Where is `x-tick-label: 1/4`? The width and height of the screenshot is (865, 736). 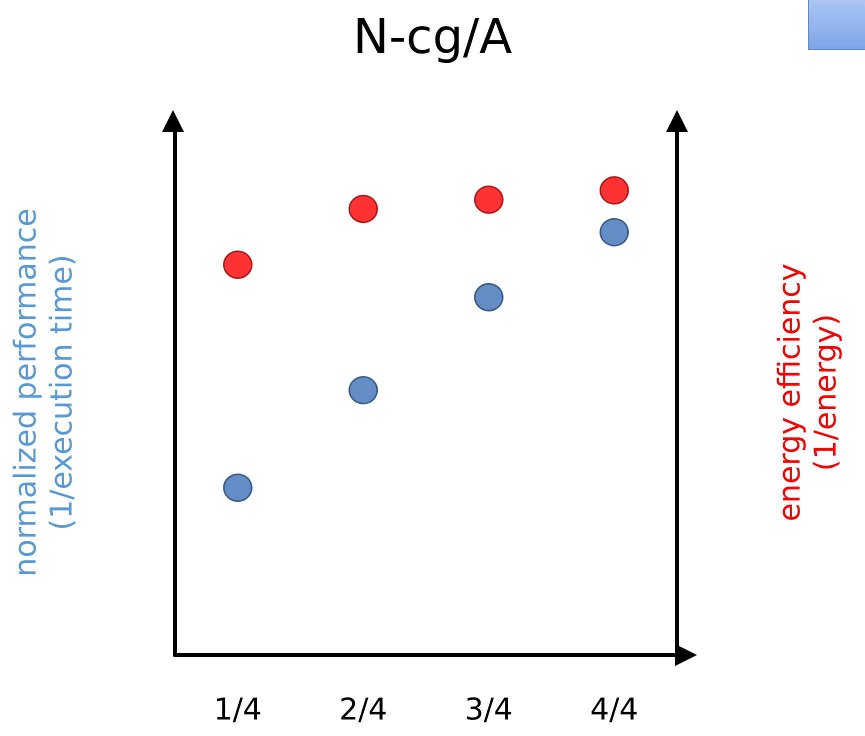
x-tick-label: 1/4 is located at coordinates (238, 710).